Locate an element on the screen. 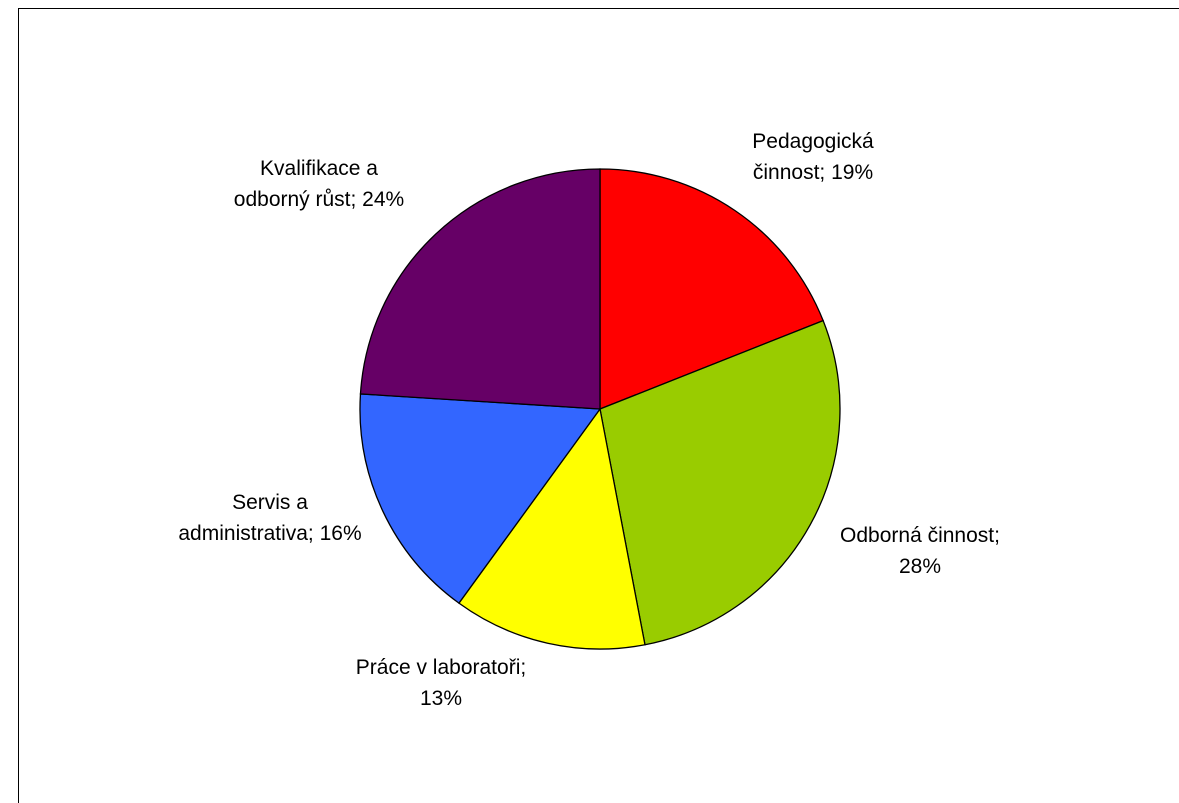  data-label-line: odborný růst; 24% is located at coordinates (319, 199).